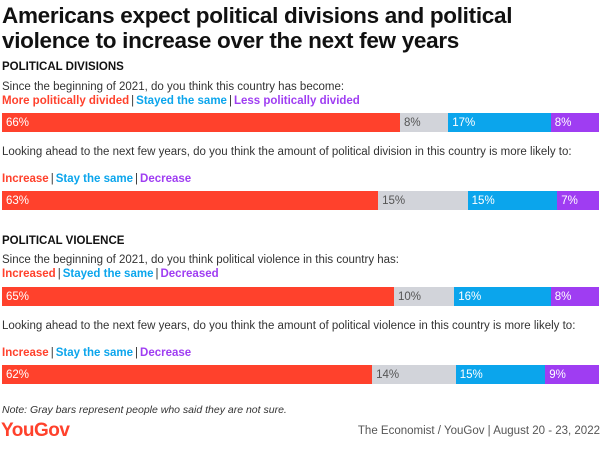 This screenshot has width=609, height=450. What do you see at coordinates (35, 430) in the screenshot?
I see `yougov-logo: YouGov` at bounding box center [35, 430].